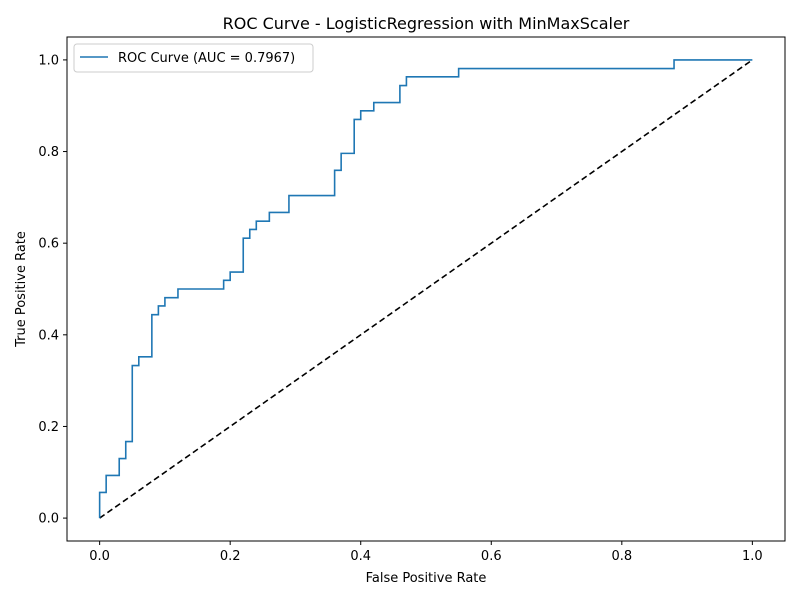 This screenshot has height=600, width=800. What do you see at coordinates (48, 335) in the screenshot?
I see `y-tick-label: 0.4` at bounding box center [48, 335].